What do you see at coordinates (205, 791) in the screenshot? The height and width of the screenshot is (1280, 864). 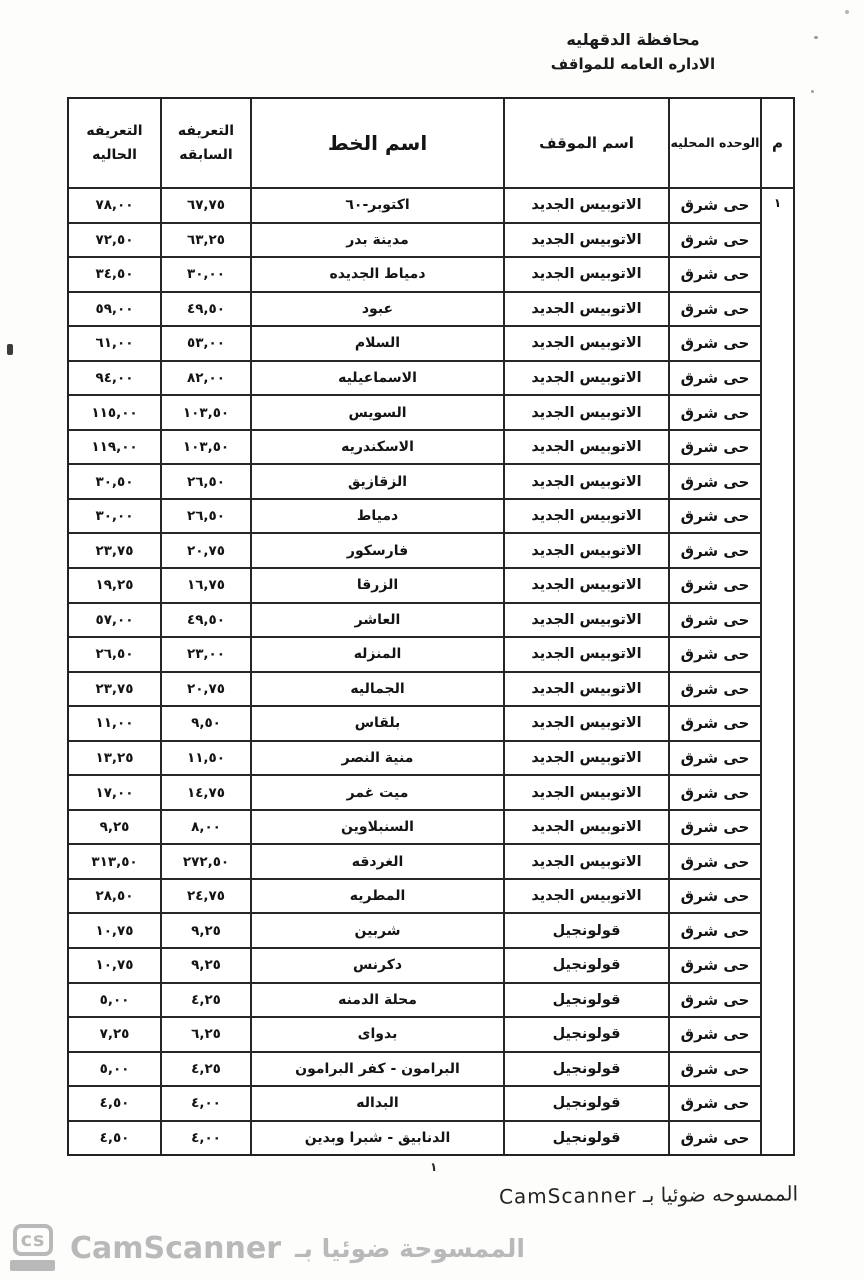 I see `previous-fare-cell: ١٤,٧٥` at bounding box center [205, 791].